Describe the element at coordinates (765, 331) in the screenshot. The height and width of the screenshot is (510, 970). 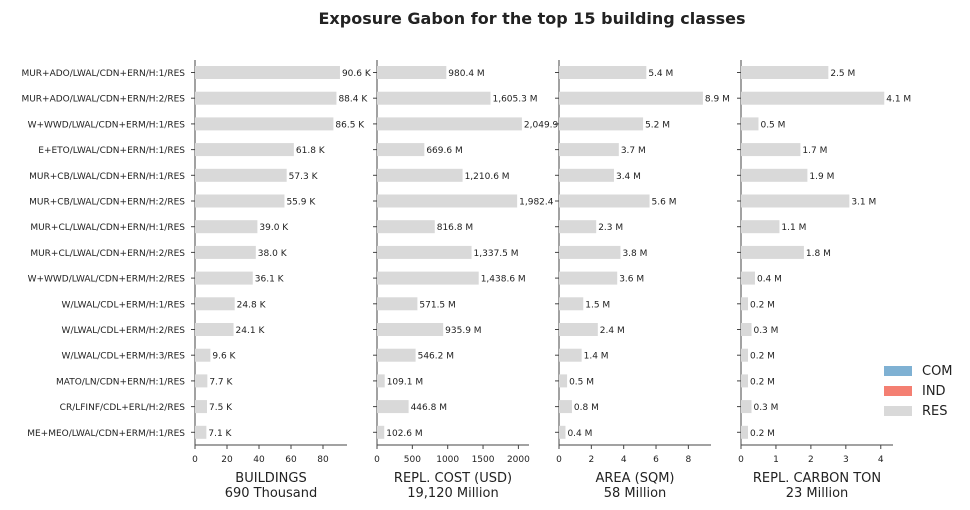
I see `bar-value-label: 0.3 M` at that location.